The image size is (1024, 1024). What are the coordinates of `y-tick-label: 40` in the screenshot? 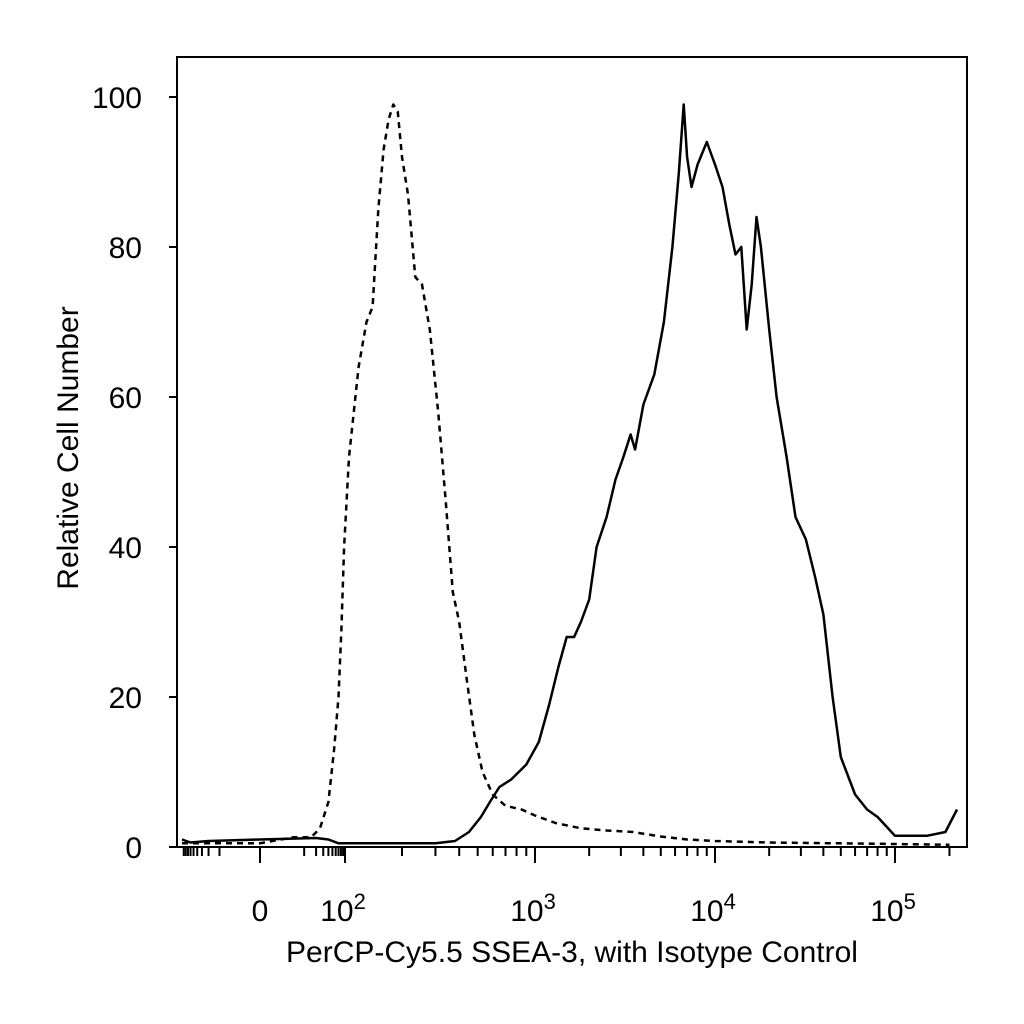 It's located at (125, 548).